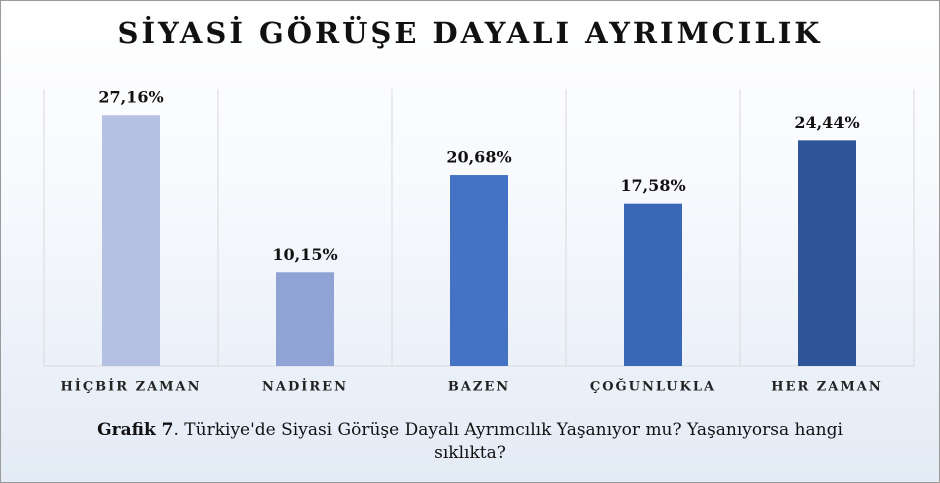 The image size is (940, 483). Describe the element at coordinates (130, 97) in the screenshot. I see `data-label: 27,16%` at that location.